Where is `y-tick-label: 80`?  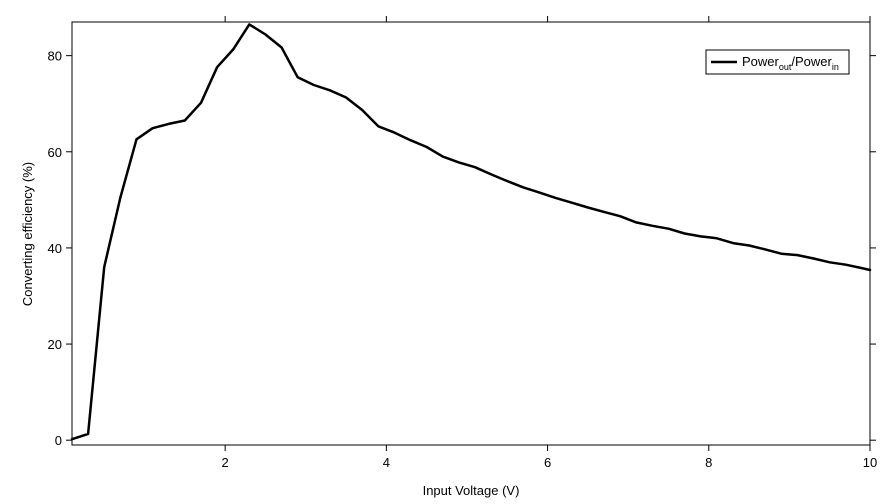 y-tick-label: 80 is located at coordinates (55, 56).